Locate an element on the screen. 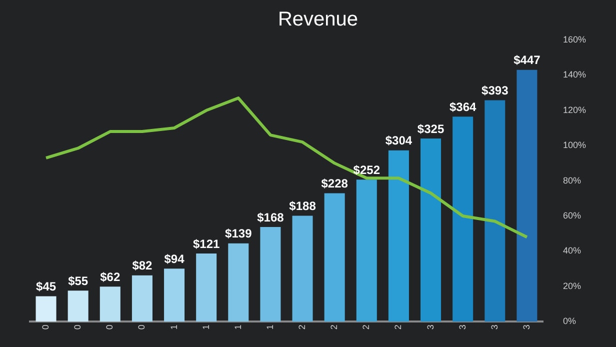  data-label: $45 is located at coordinates (46, 287).